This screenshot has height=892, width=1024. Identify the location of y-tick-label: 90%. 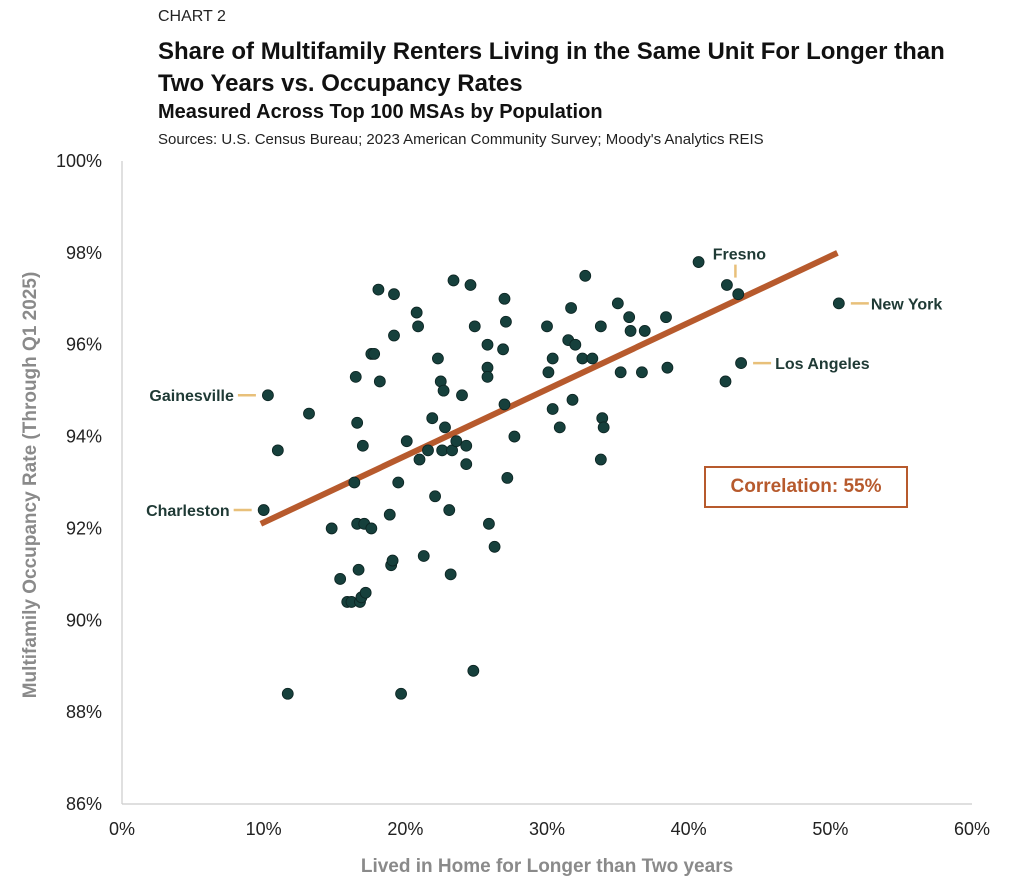
(84, 620).